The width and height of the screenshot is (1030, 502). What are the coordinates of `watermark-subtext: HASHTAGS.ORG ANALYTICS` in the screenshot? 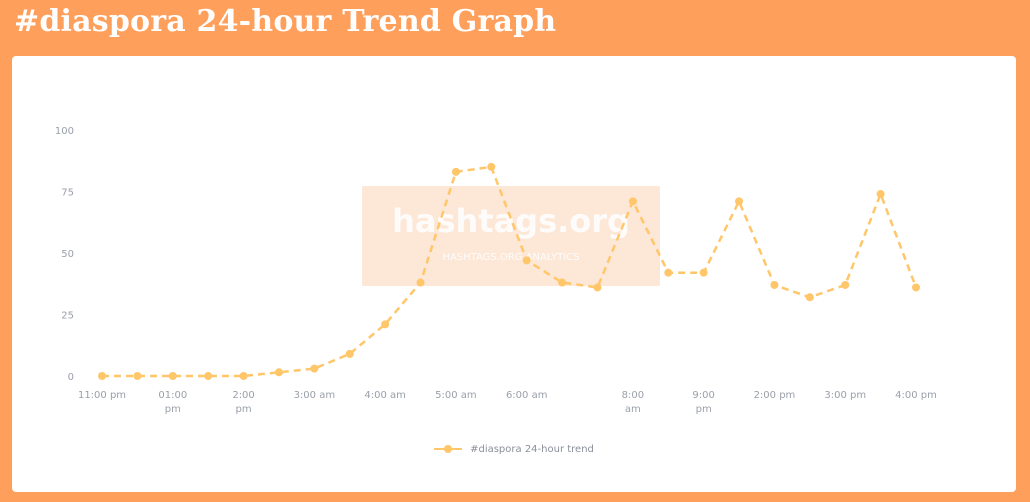 It's located at (511, 257).